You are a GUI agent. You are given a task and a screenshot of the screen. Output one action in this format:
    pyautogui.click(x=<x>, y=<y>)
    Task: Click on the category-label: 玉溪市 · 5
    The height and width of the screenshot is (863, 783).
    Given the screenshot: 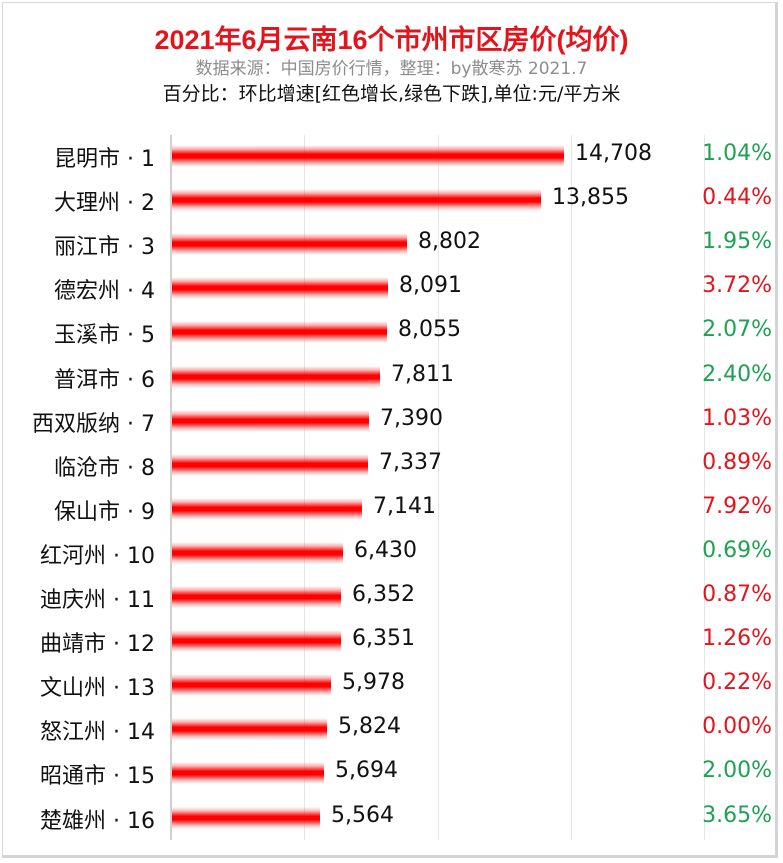 What is the action you would take?
    pyautogui.click(x=104, y=336)
    